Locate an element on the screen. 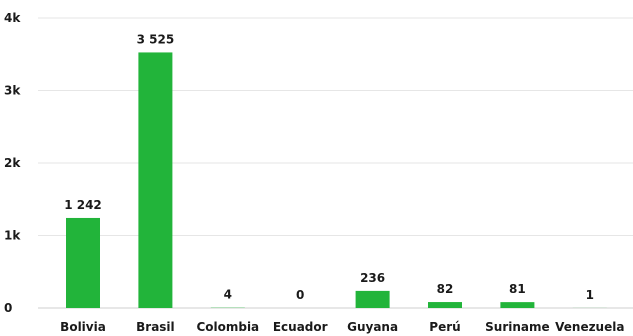 This screenshot has width=633, height=336. x-tick-label: Bolivia is located at coordinates (83, 327).